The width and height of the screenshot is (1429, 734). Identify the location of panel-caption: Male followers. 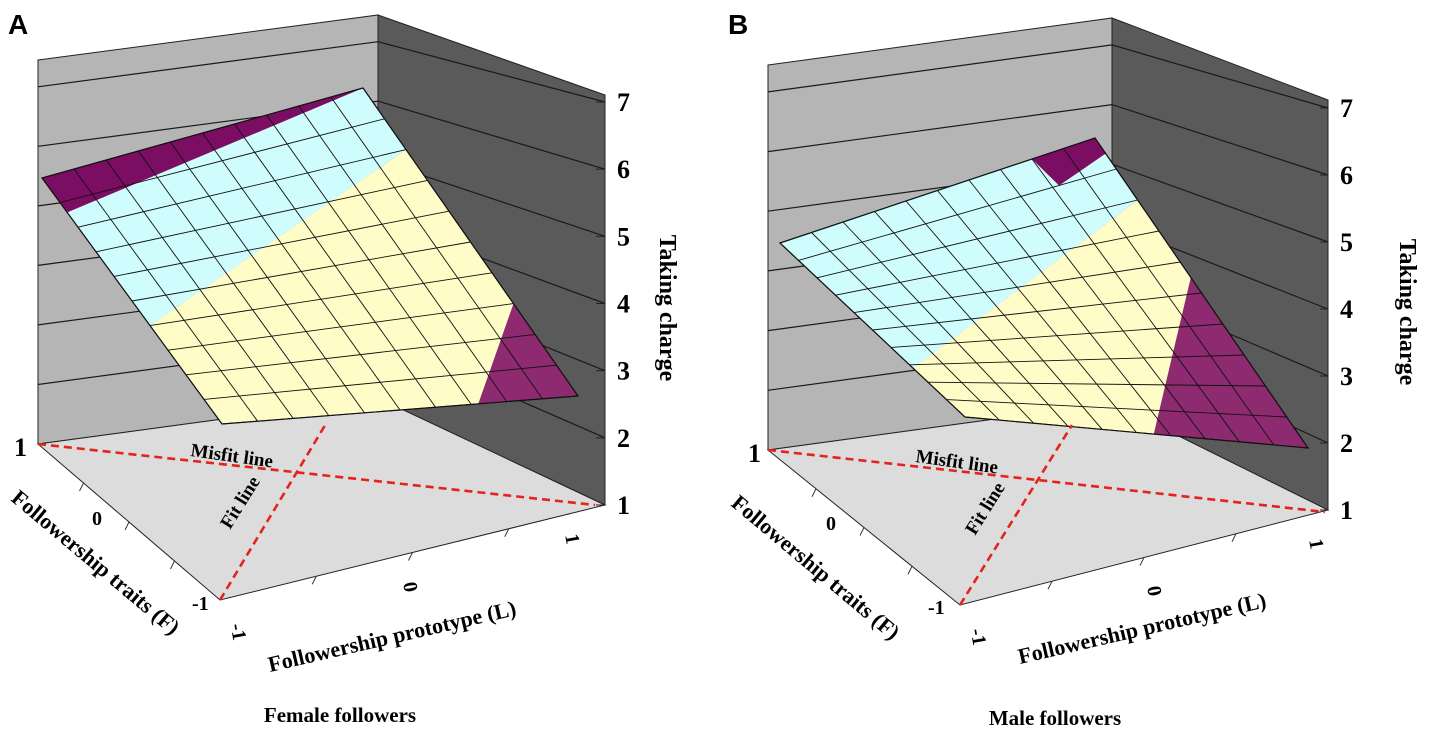
(1055, 718).